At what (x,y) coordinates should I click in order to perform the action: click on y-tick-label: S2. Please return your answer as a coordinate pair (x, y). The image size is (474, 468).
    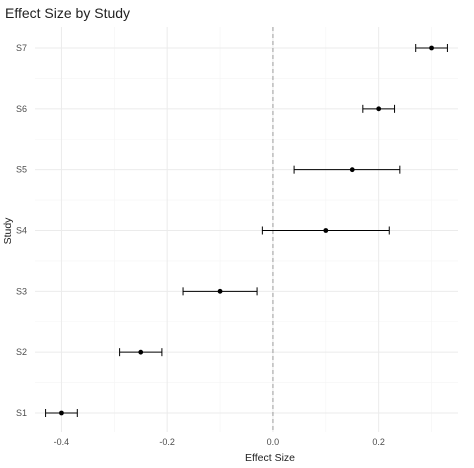
    Looking at the image, I should click on (21, 352).